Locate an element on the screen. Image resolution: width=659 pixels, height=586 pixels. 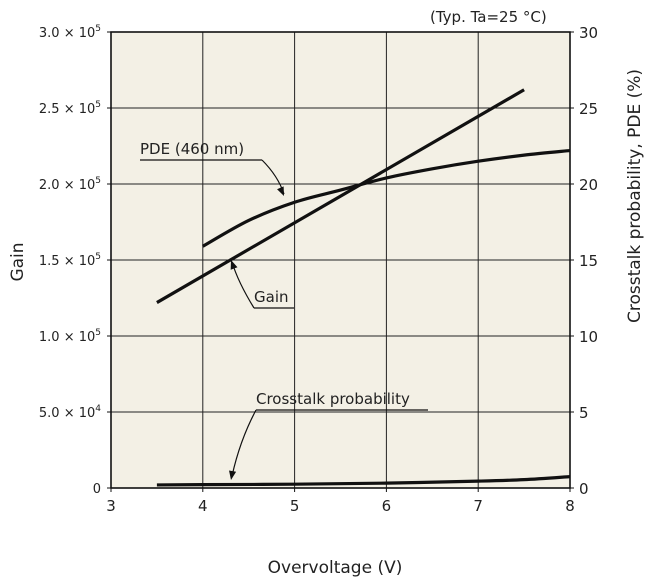
x-tick-label: 3 is located at coordinates (111, 506).